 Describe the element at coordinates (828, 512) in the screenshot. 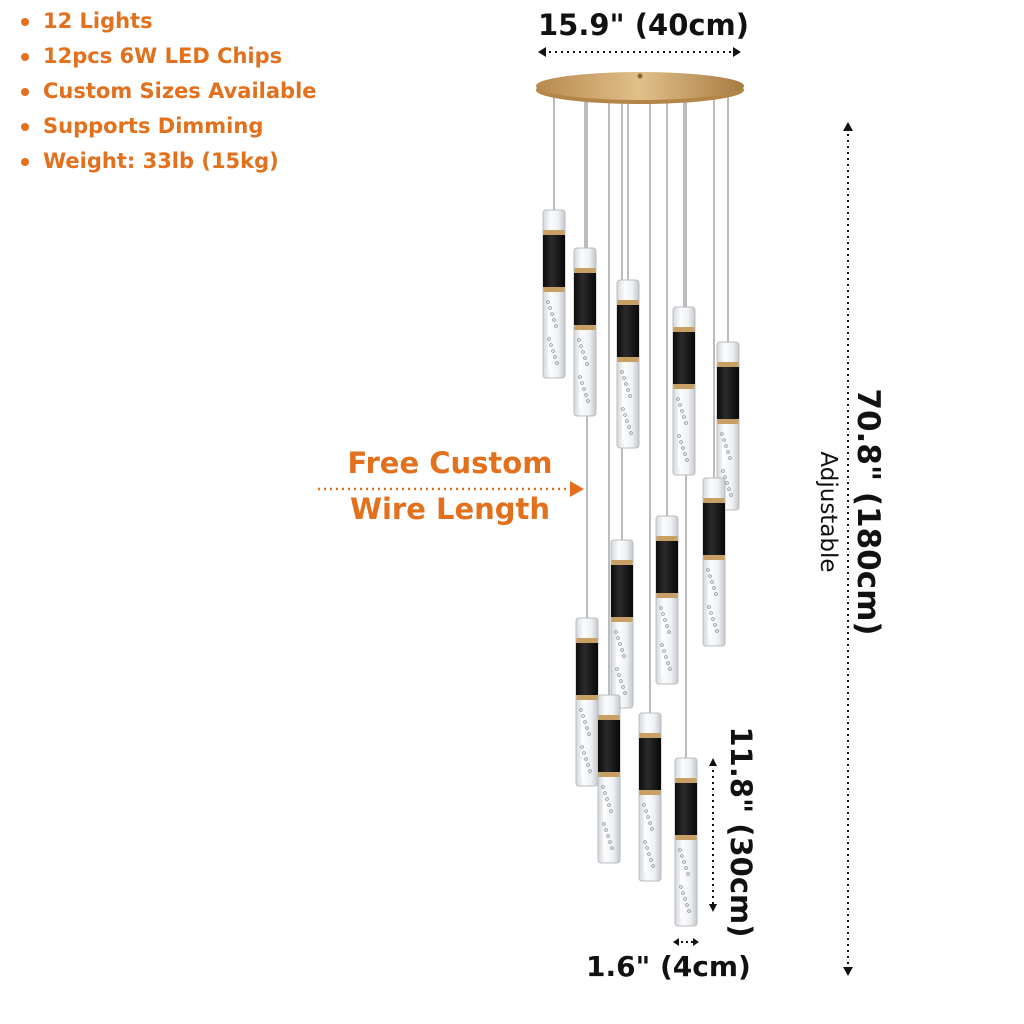

I see `adjustable-label: Adjustable` at that location.